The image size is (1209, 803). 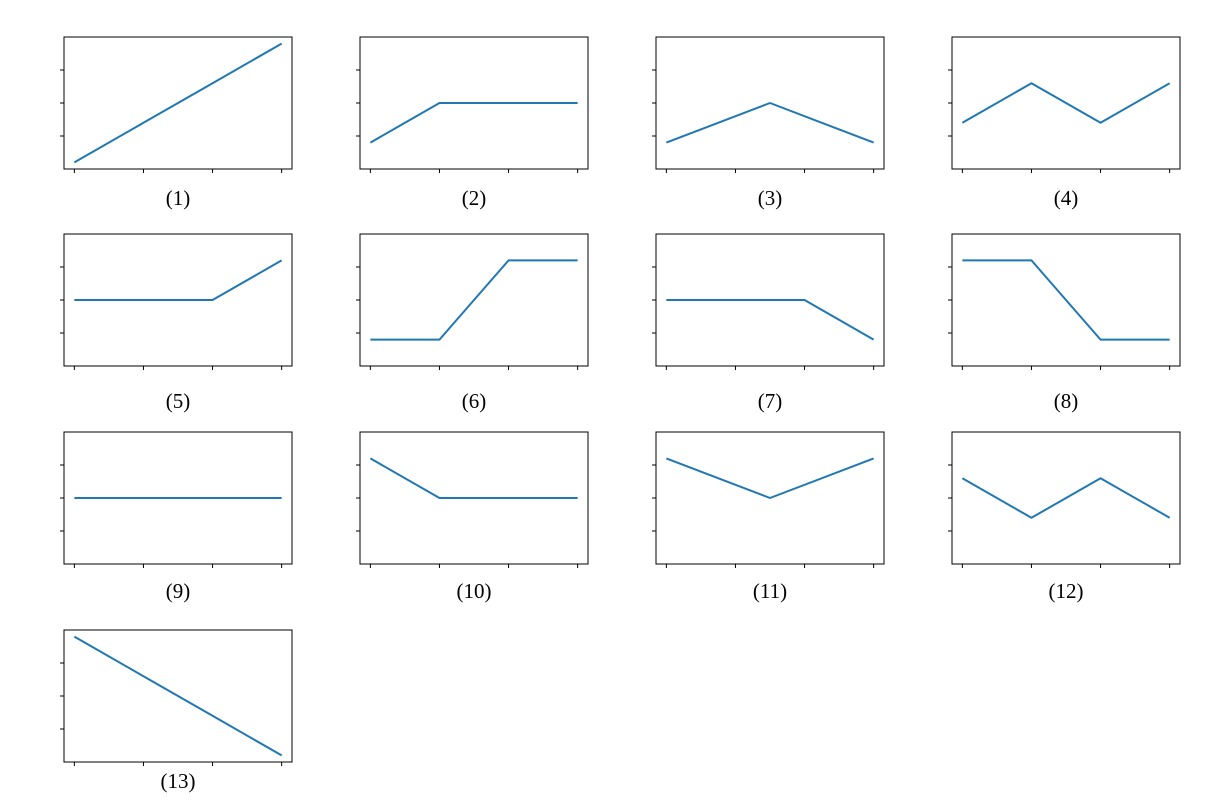 I want to click on subplot-label: (2), so click(x=474, y=198).